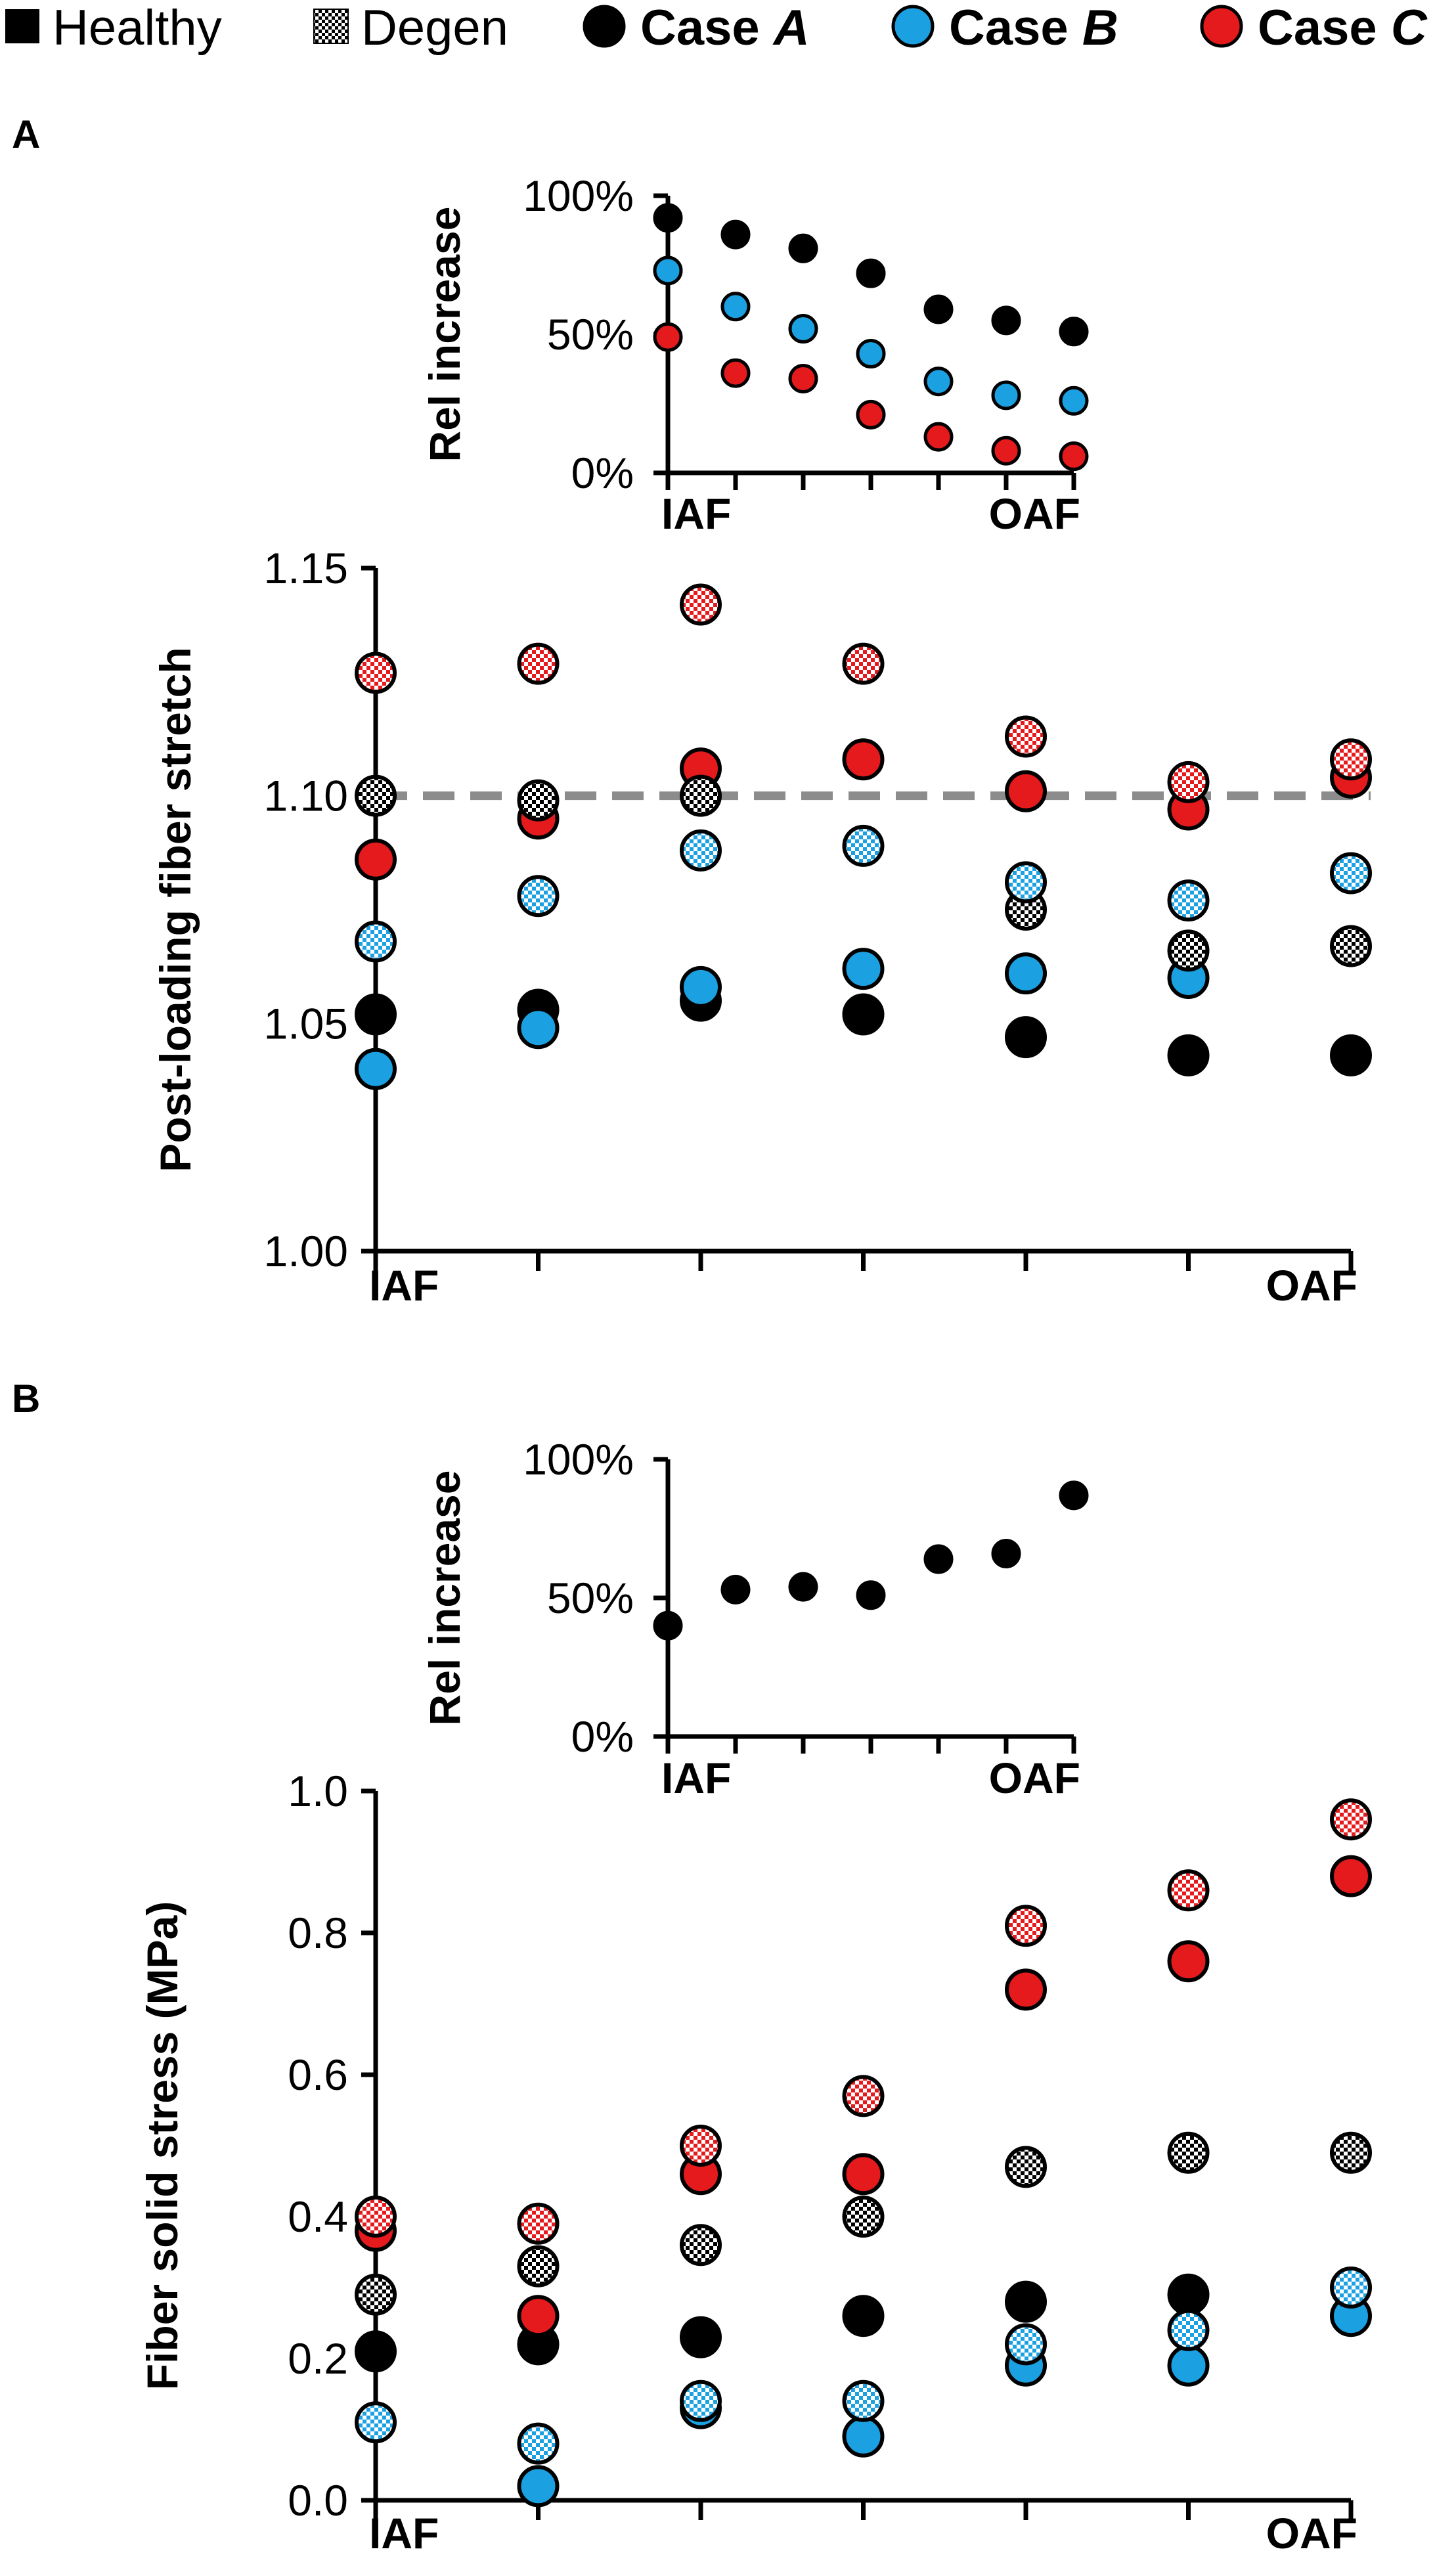 This screenshot has height=2566, width=1456. What do you see at coordinates (306, 1023) in the screenshot?
I see `a_main-y-tick-label: 1.05` at bounding box center [306, 1023].